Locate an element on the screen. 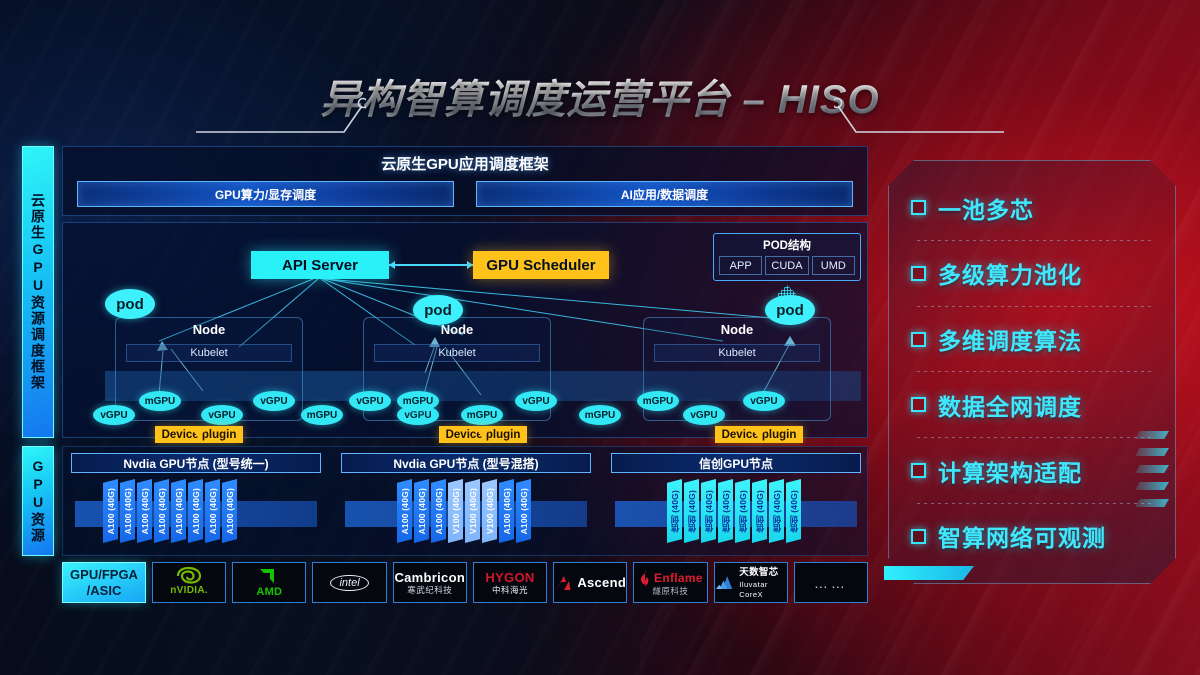  amd-arrow-icon is located at coordinates (267, 575).